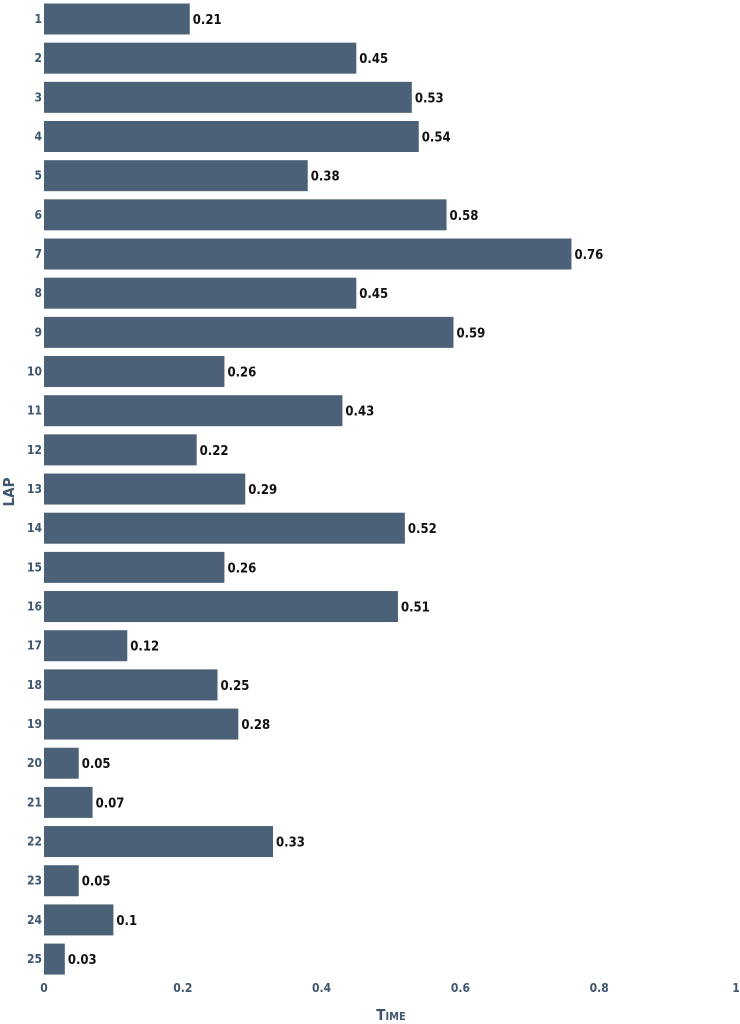  Describe the element at coordinates (235, 686) in the screenshot. I see `value-label-lap-18: 0.25` at that location.